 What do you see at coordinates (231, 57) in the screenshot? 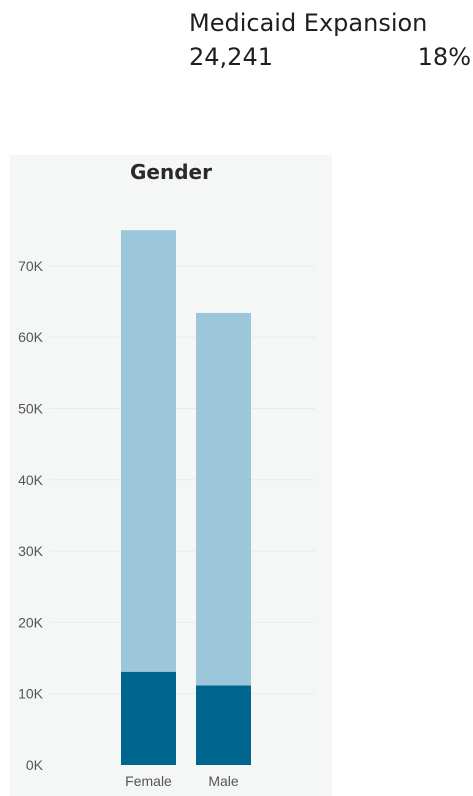
I see `stat-count: 24,241` at bounding box center [231, 57].